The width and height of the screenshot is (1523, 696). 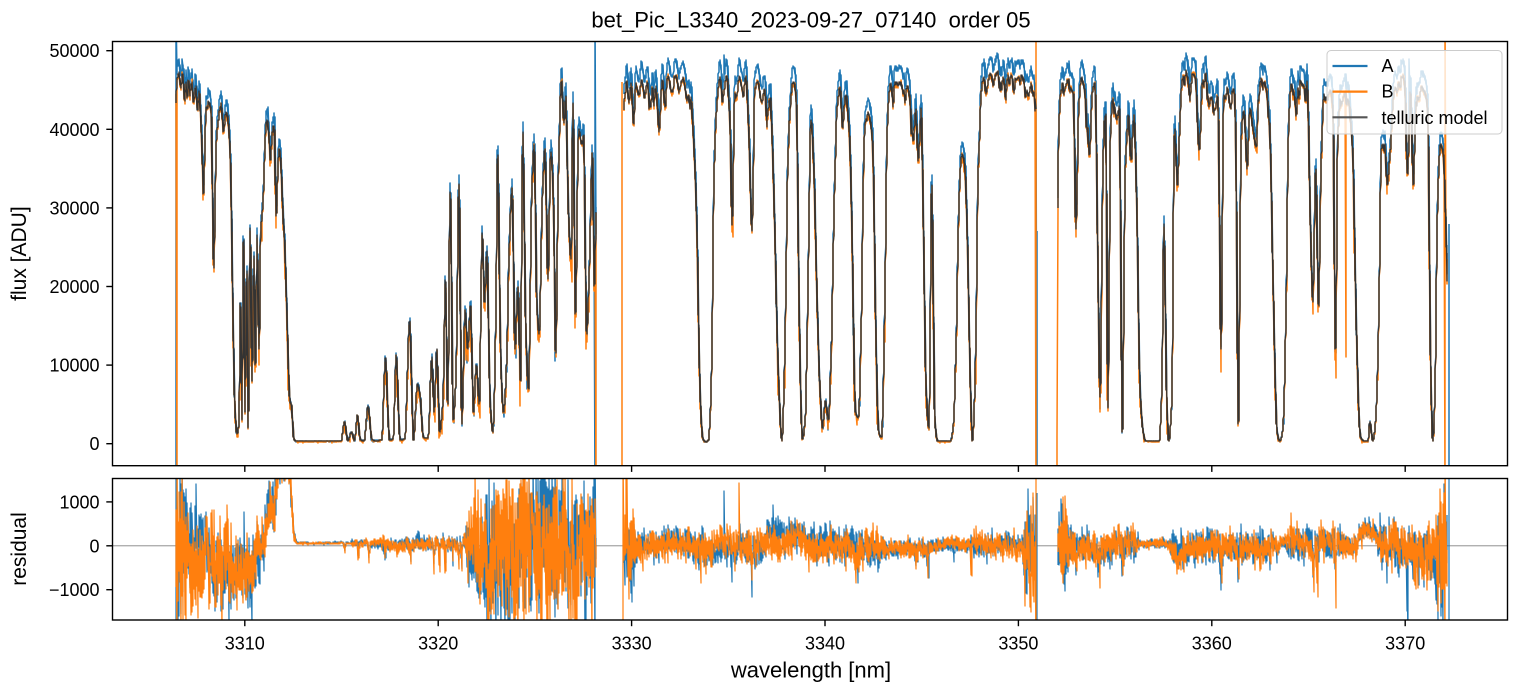 What do you see at coordinates (74, 287) in the screenshot?
I see `svg-text: 20000` at bounding box center [74, 287].